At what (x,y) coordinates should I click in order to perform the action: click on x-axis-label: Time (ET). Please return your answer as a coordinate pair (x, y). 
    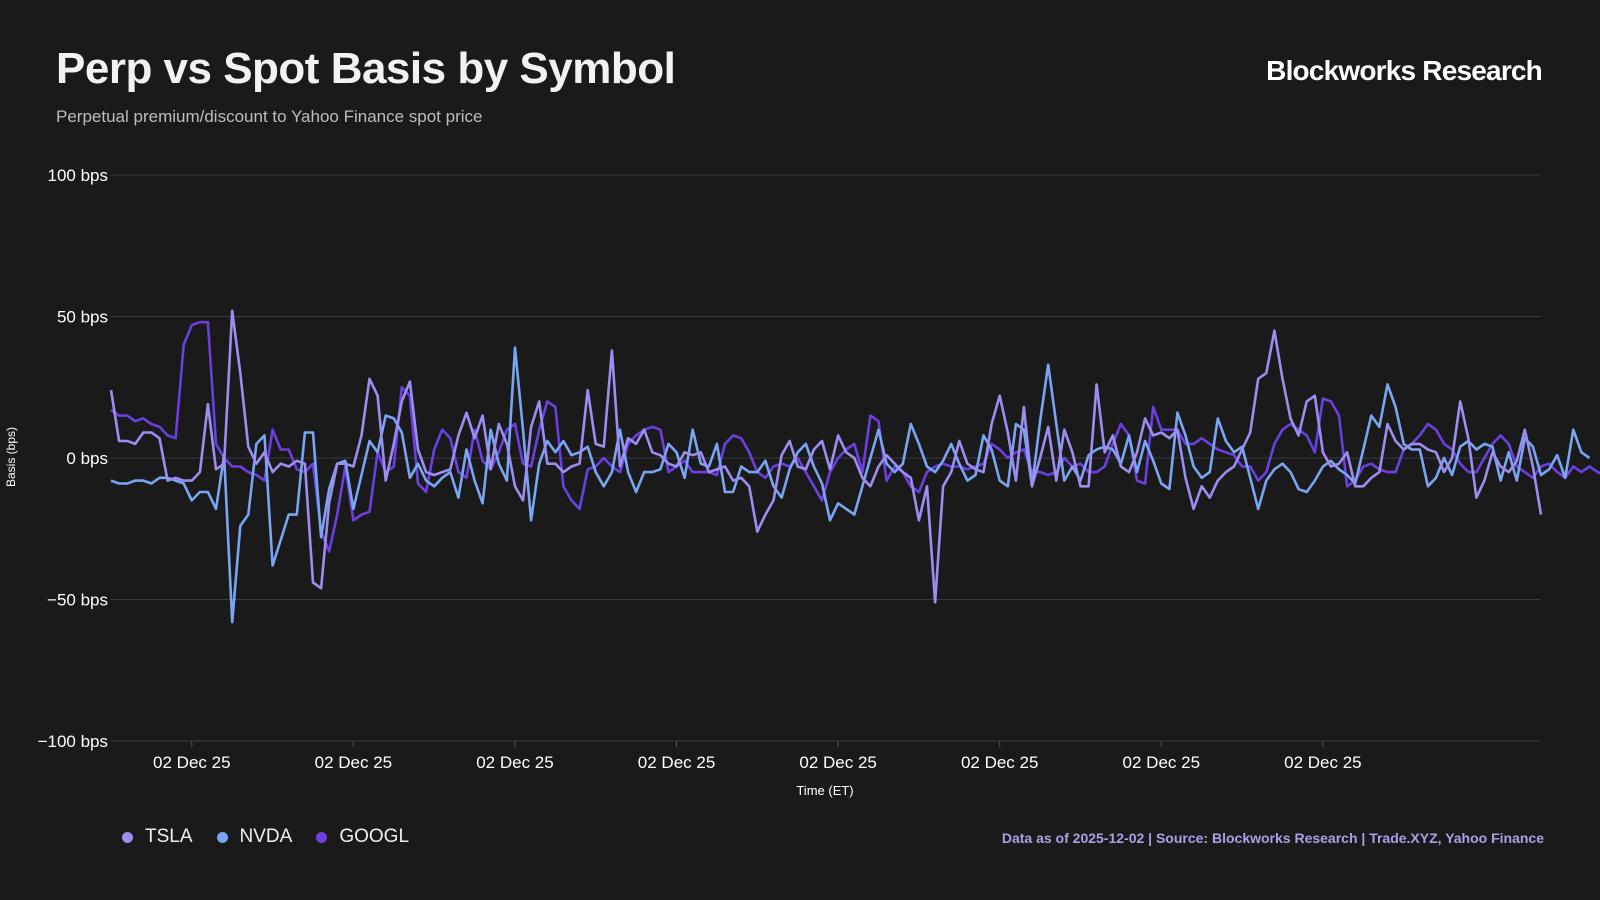
    Looking at the image, I should click on (824, 790).